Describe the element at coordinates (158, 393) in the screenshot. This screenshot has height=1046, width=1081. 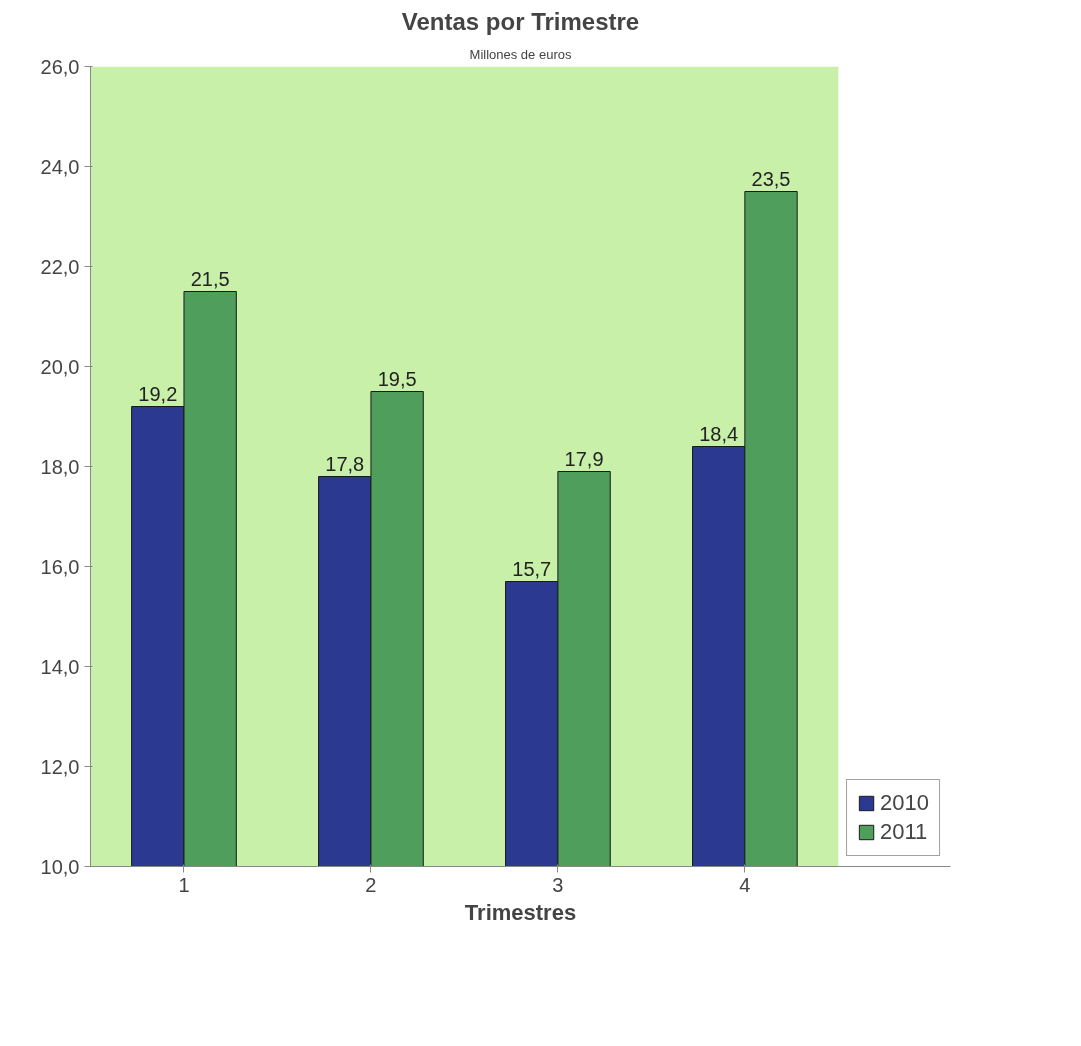
I see `data-label: 19,2` at that location.